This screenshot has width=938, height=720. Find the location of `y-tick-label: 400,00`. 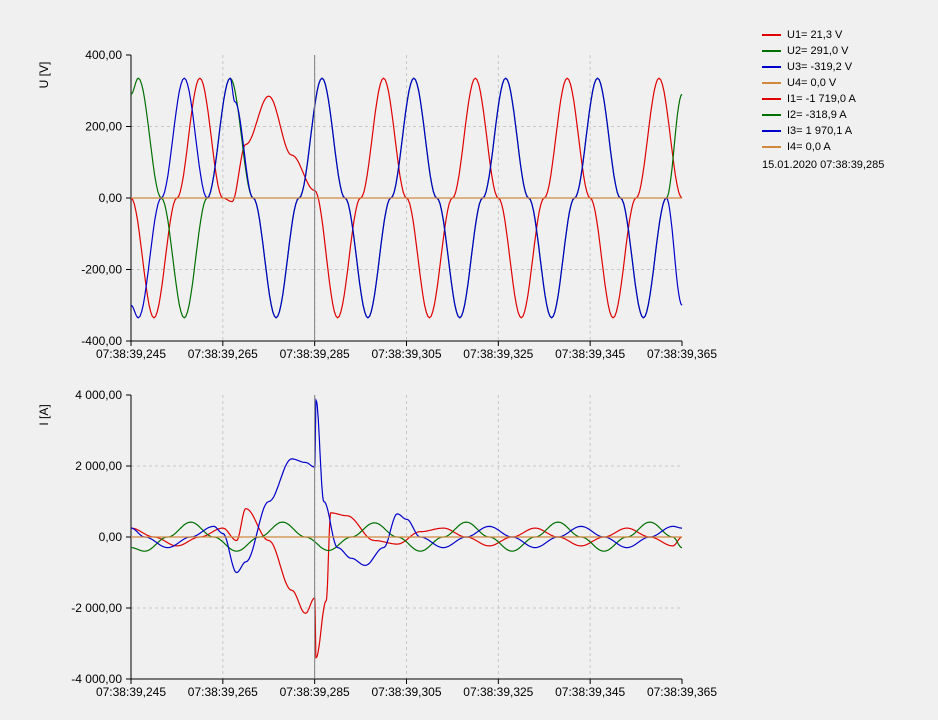

y-tick-label: 400,00 is located at coordinates (103, 55).